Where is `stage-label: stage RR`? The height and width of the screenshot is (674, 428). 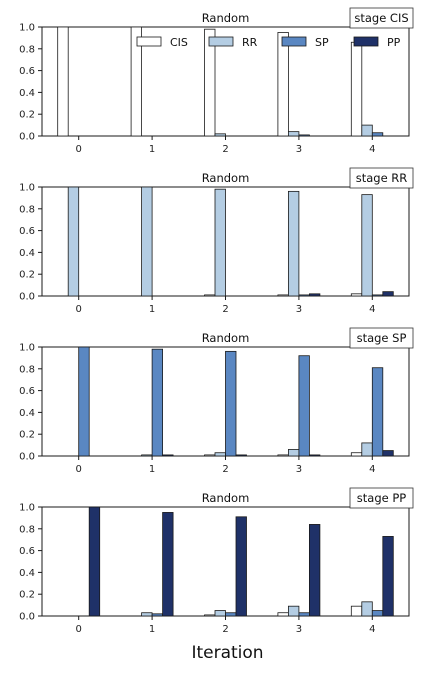
stage-label: stage RR is located at coordinates (382, 178).